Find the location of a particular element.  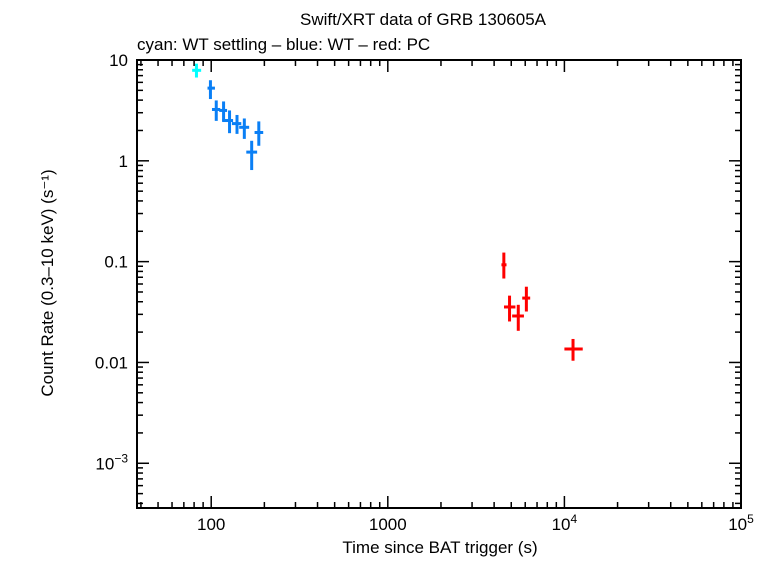

y-axis-label: Count Rate (0.3–10 keV) (s⁻¹) is located at coordinates (47, 282).